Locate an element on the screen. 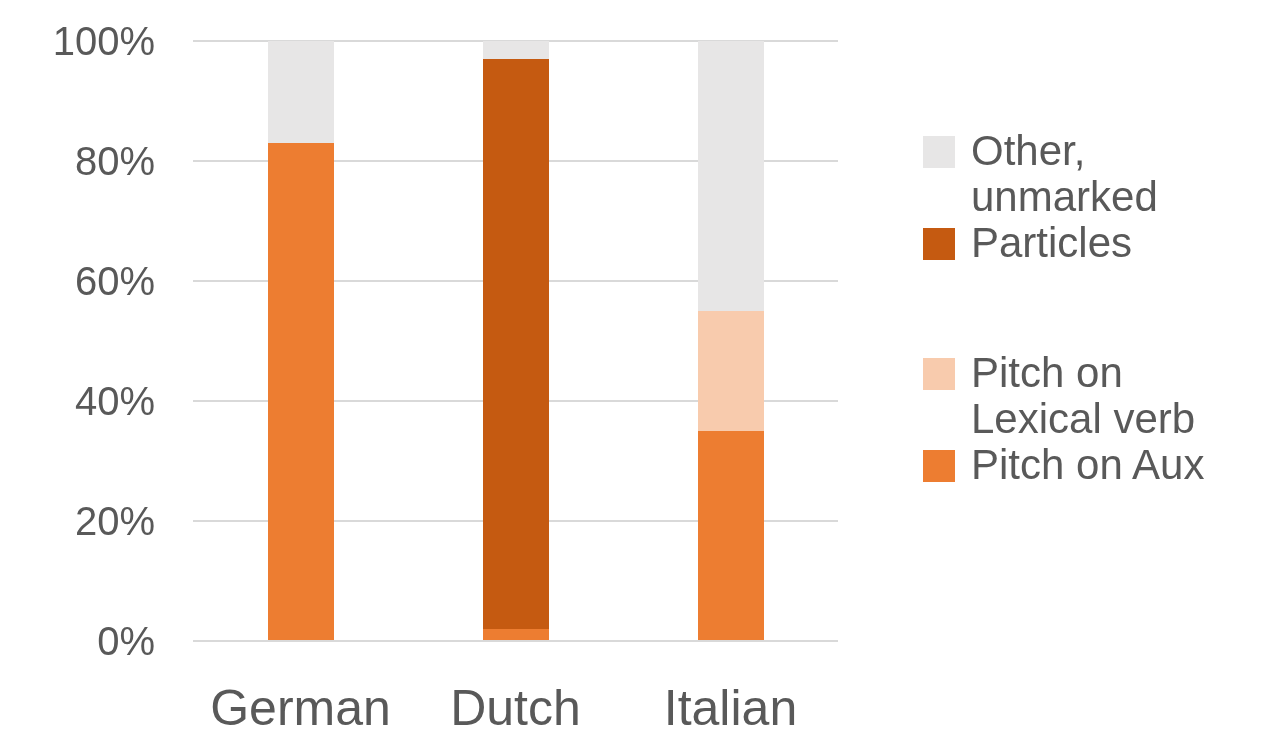  legend-label: Other, unmarked is located at coordinates (1065, 173).